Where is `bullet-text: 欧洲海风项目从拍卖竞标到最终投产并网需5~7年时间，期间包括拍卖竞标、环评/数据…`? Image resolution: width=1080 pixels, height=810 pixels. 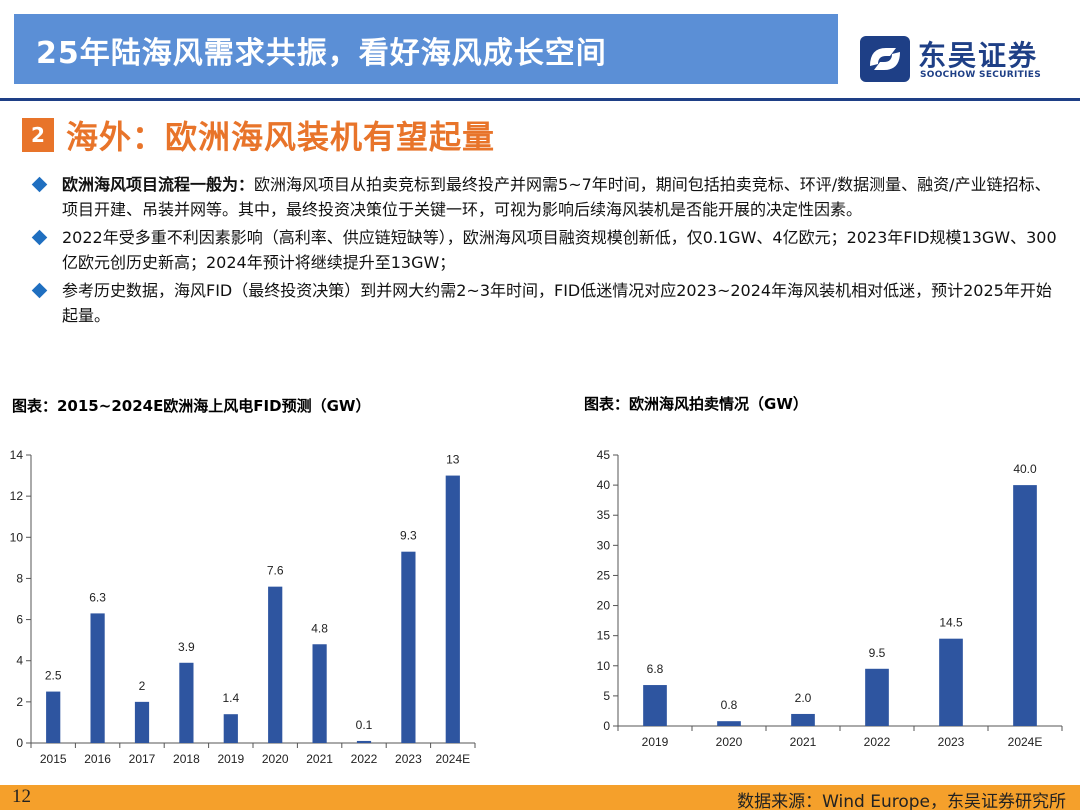
bullet-text: 欧洲海风项目从拍卖竞标到最终投产并网需5~7年时间，期间包括拍卖竞标、环评/数据… is located at coordinates (556, 197).